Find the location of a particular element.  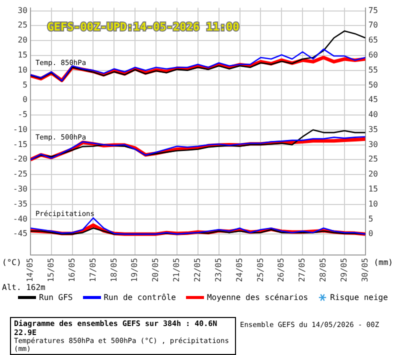

y-axis-title: (°C) is located at coordinates (12, 262).